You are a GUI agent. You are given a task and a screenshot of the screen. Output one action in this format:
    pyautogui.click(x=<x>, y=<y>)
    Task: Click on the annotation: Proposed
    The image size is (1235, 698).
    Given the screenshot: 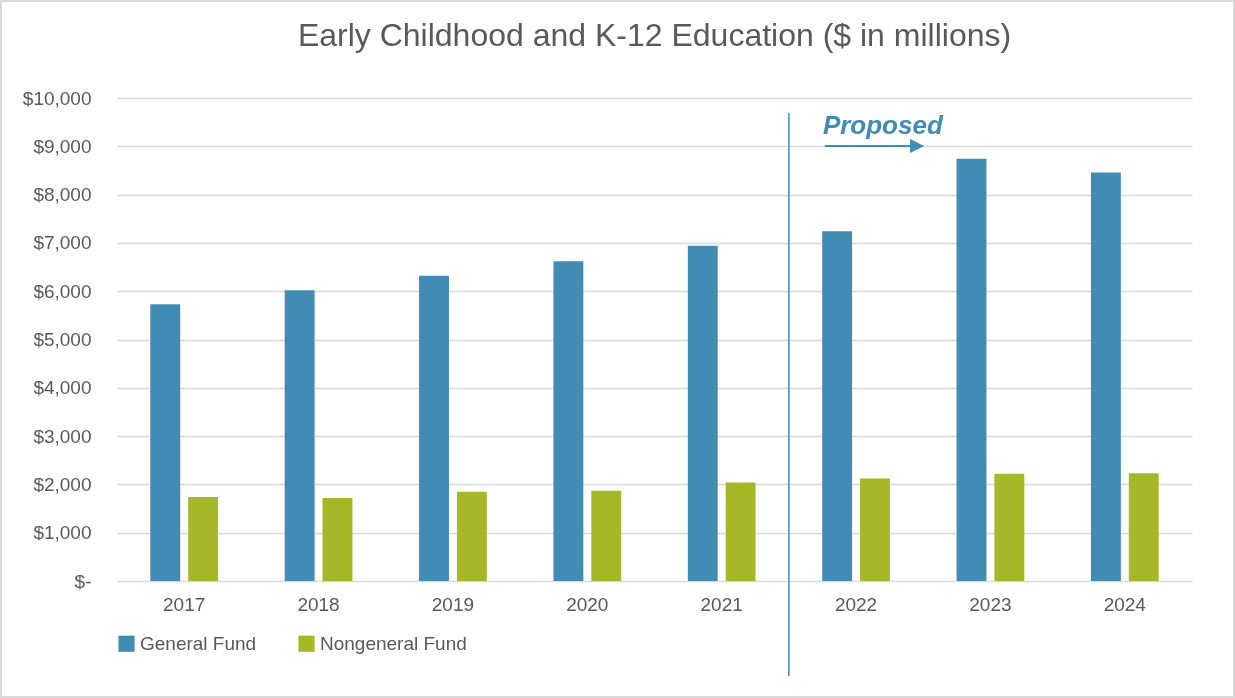 What is the action you would take?
    pyautogui.click(x=883, y=125)
    